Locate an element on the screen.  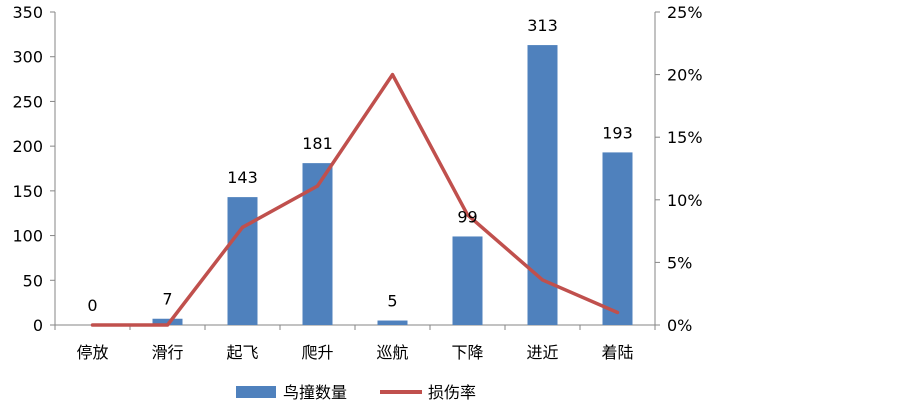
x-tick-label: 停放 is located at coordinates (92, 352).